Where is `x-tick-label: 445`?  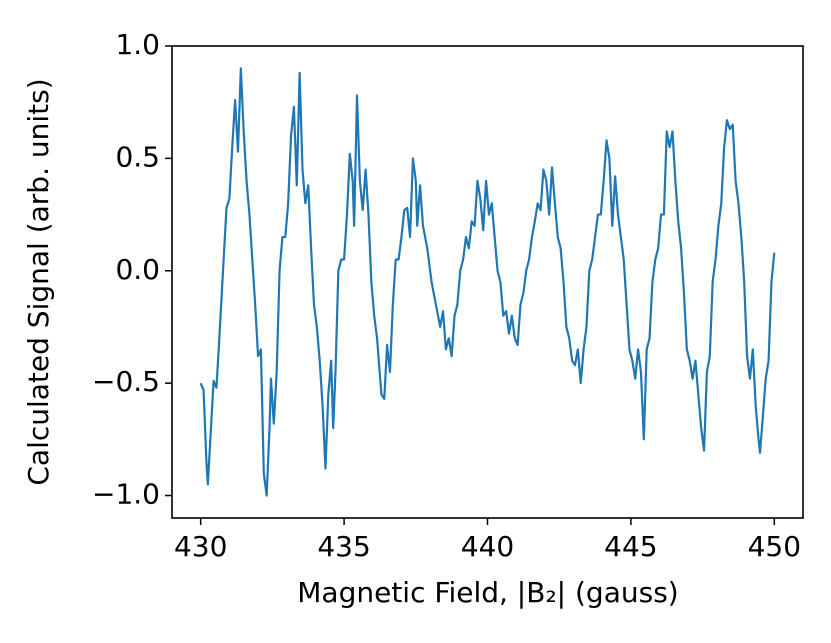 x-tick-label: 445 is located at coordinates (630, 546).